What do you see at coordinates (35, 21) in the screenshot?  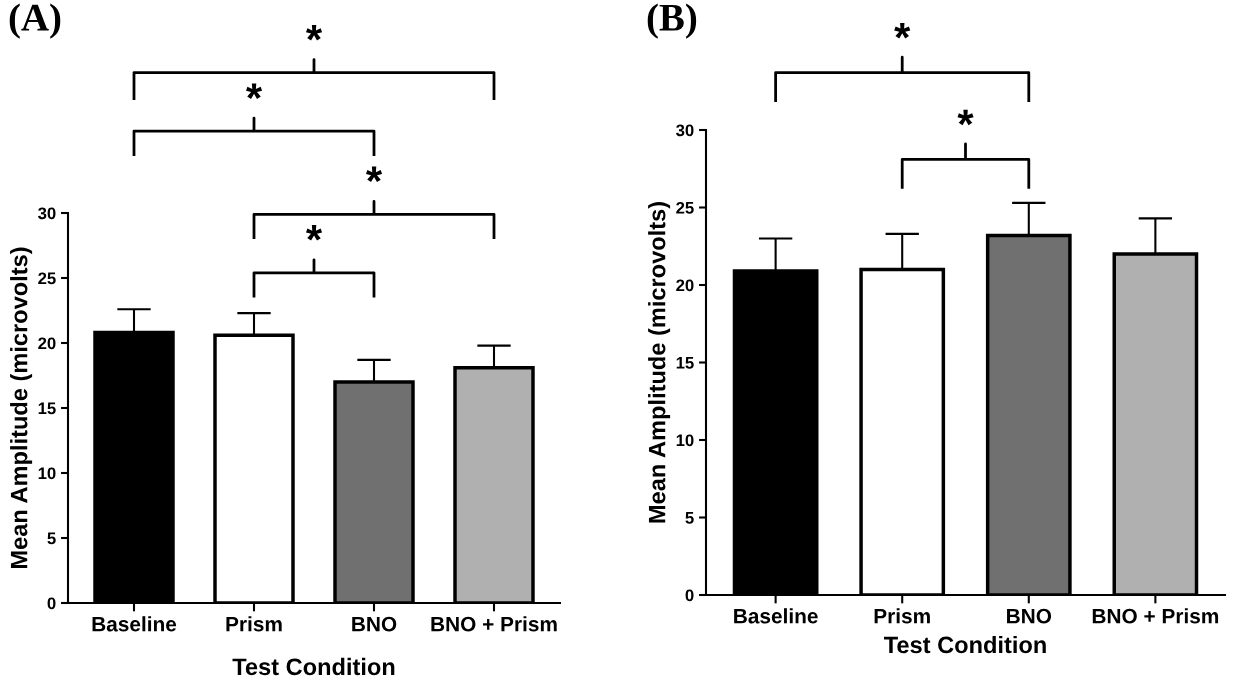 I see `chart-title: (A)` at bounding box center [35, 21].